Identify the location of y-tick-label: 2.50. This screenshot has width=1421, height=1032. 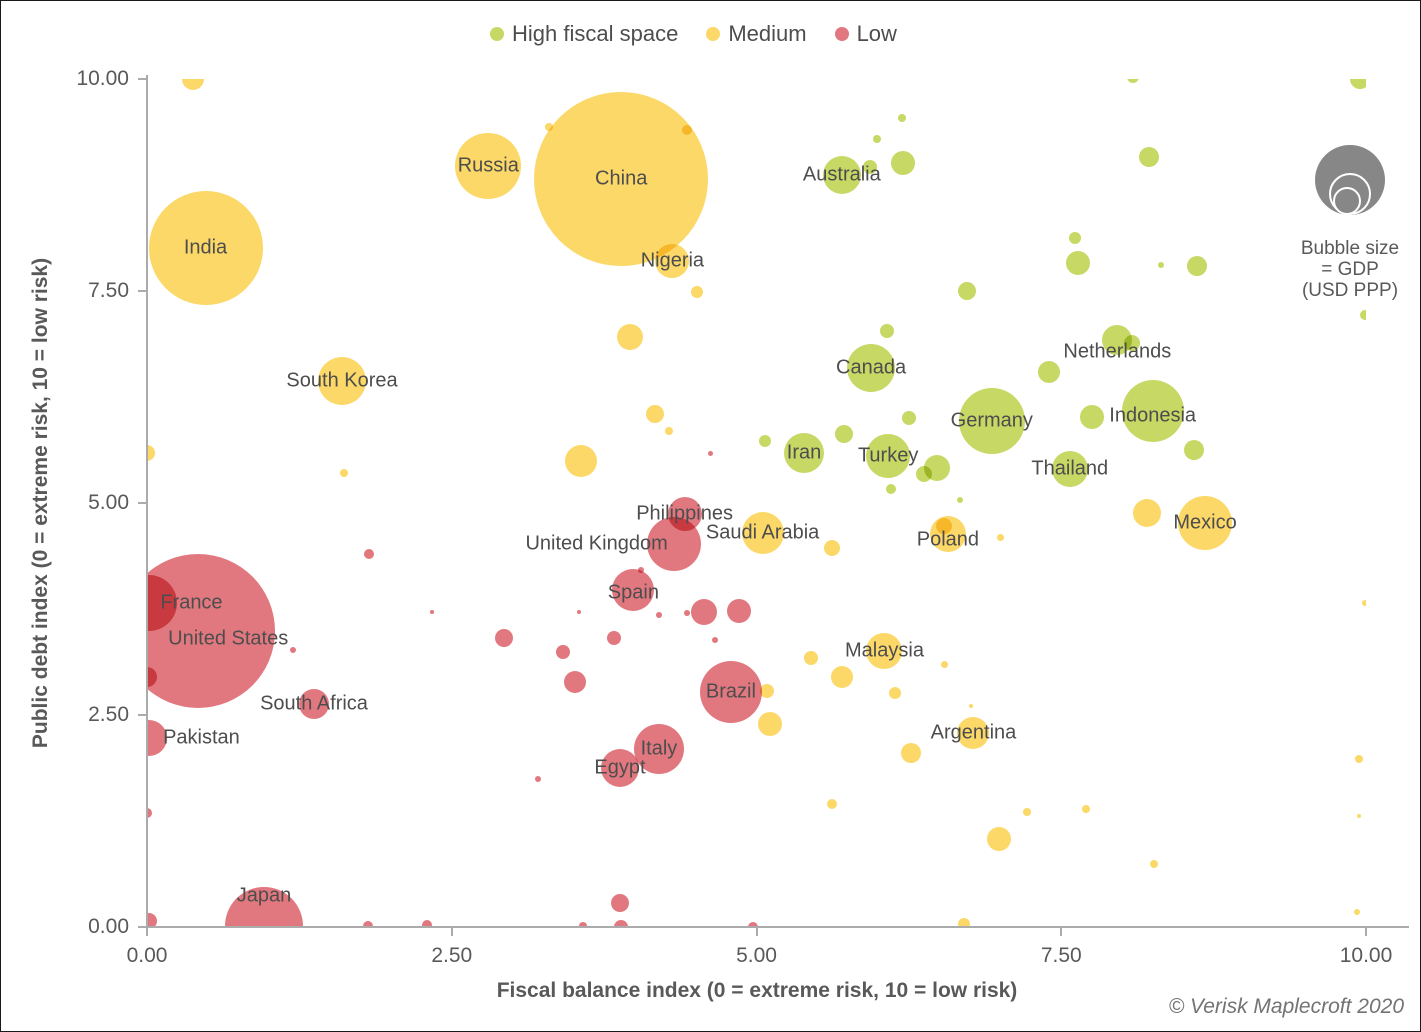
(108, 714).